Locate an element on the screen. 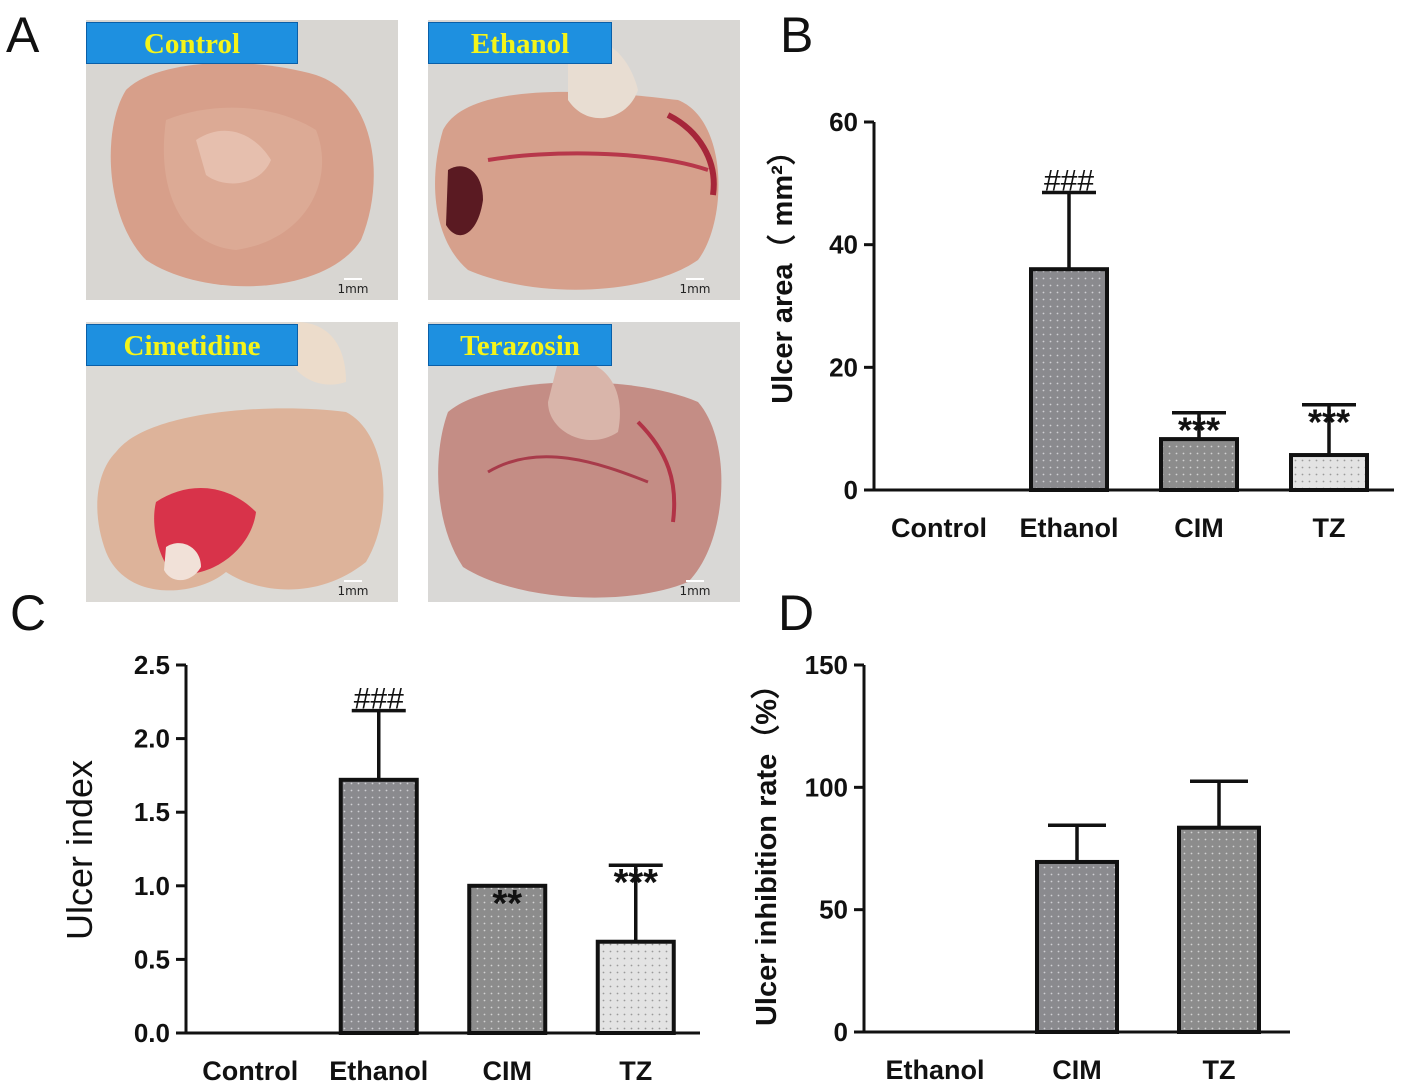 This screenshot has width=1418, height=1087. photo-label-cimetidine: Cimetidine is located at coordinates (192, 345).